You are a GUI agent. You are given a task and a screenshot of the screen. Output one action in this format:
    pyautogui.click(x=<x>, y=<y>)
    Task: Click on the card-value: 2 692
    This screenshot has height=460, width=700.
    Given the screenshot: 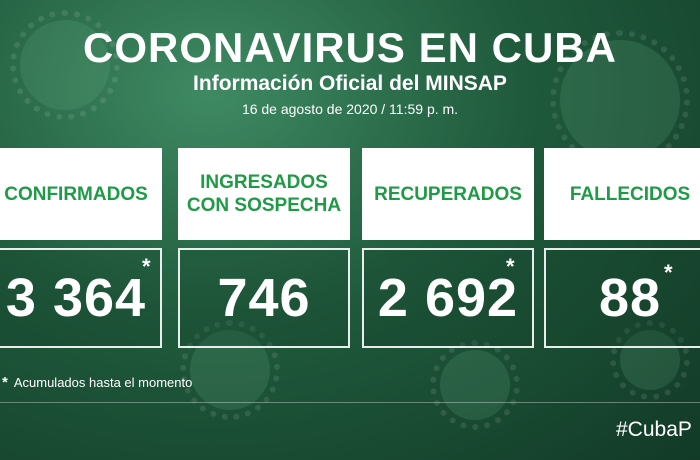 What is the action you would take?
    pyautogui.click(x=448, y=298)
    